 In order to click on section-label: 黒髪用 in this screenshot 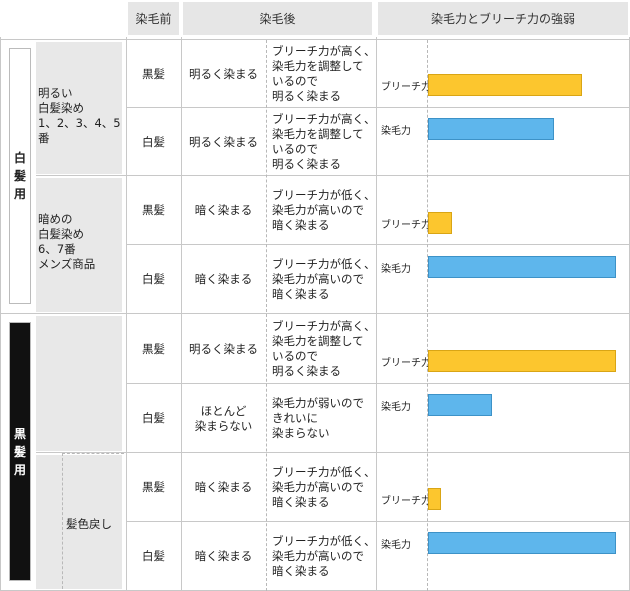, I will do `click(20, 451)`.